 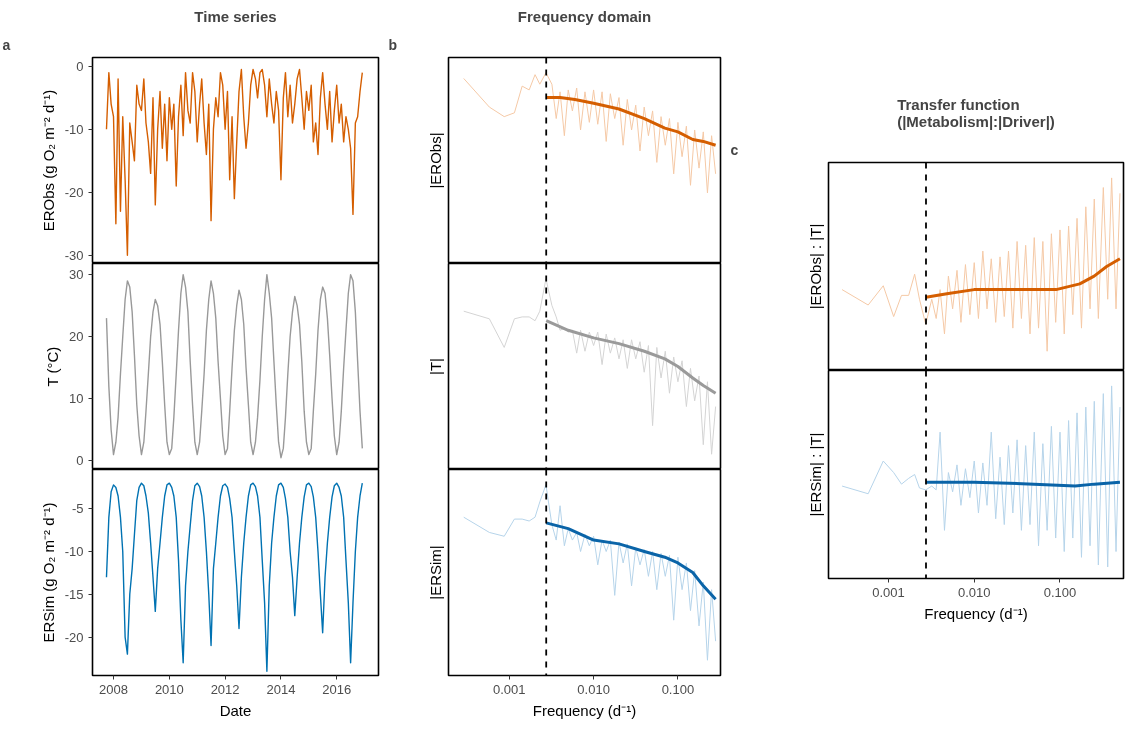 What do you see at coordinates (113, 689) in the screenshot?
I see `x-tick-label: 2008` at bounding box center [113, 689].